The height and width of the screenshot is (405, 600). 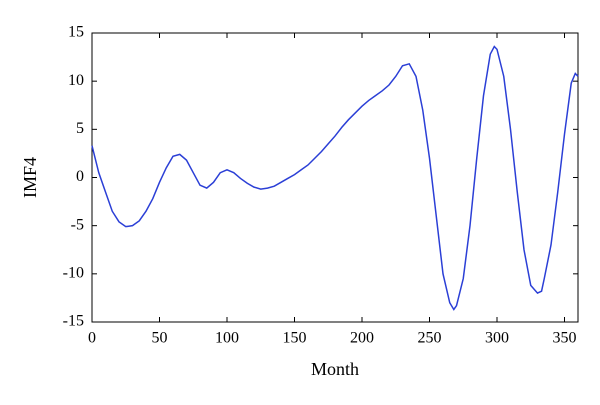 What do you see at coordinates (73, 273) in the screenshot?
I see `y-tick-label: -10` at bounding box center [73, 273].